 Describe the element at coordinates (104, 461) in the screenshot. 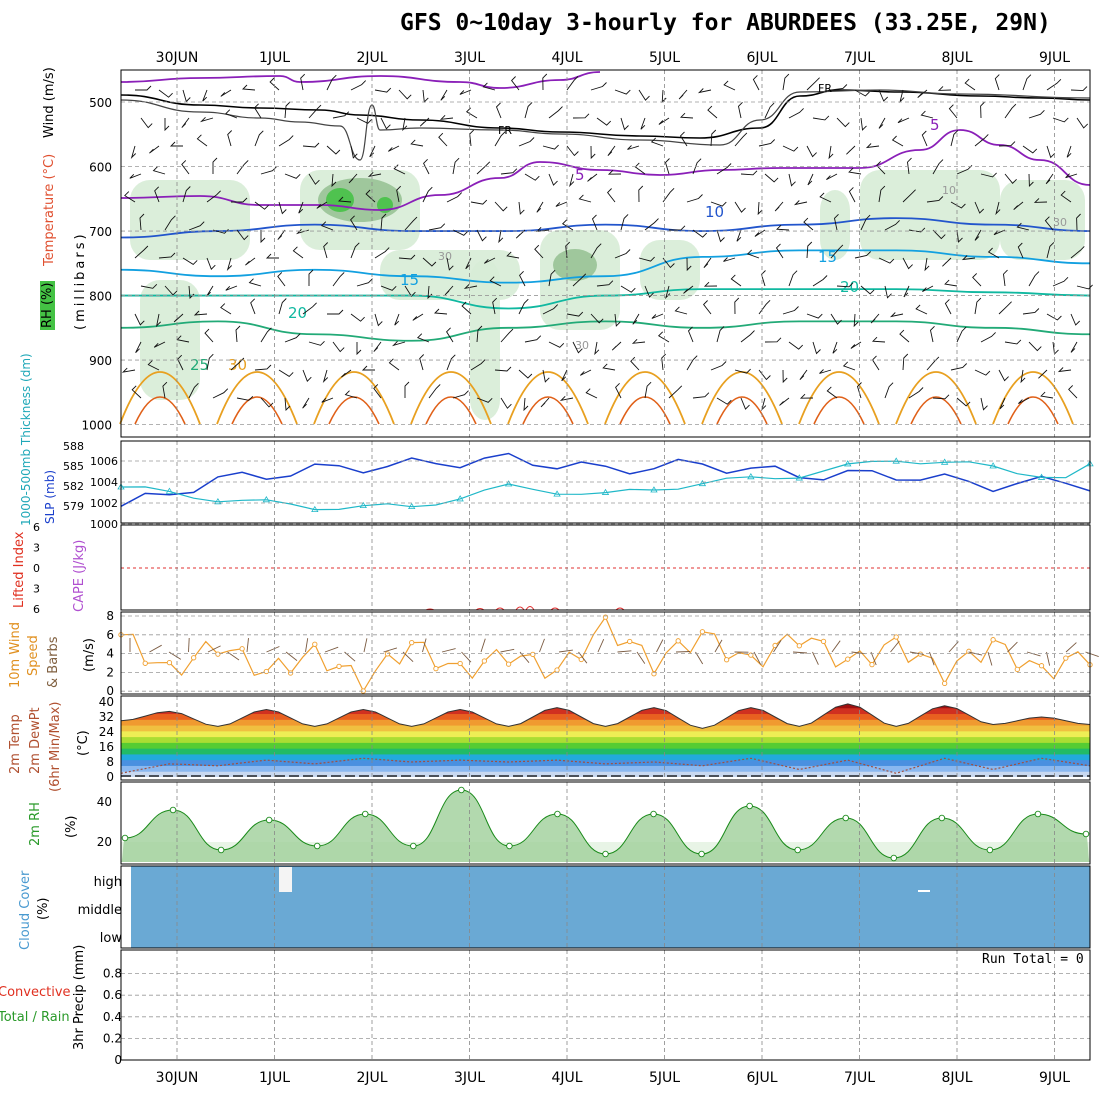

I see `slp-tick-label: 1006` at that location.